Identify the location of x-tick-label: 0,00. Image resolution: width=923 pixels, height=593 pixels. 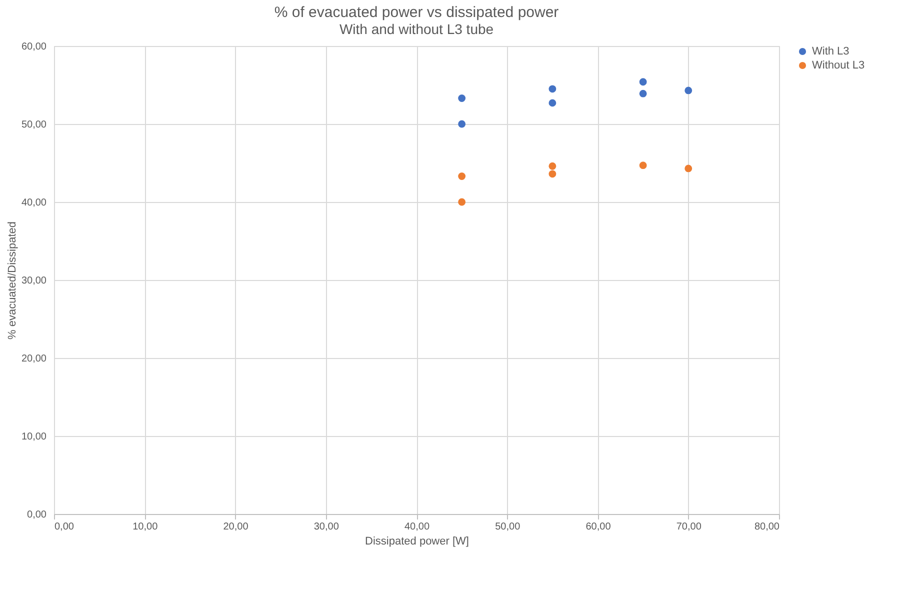
(64, 527).